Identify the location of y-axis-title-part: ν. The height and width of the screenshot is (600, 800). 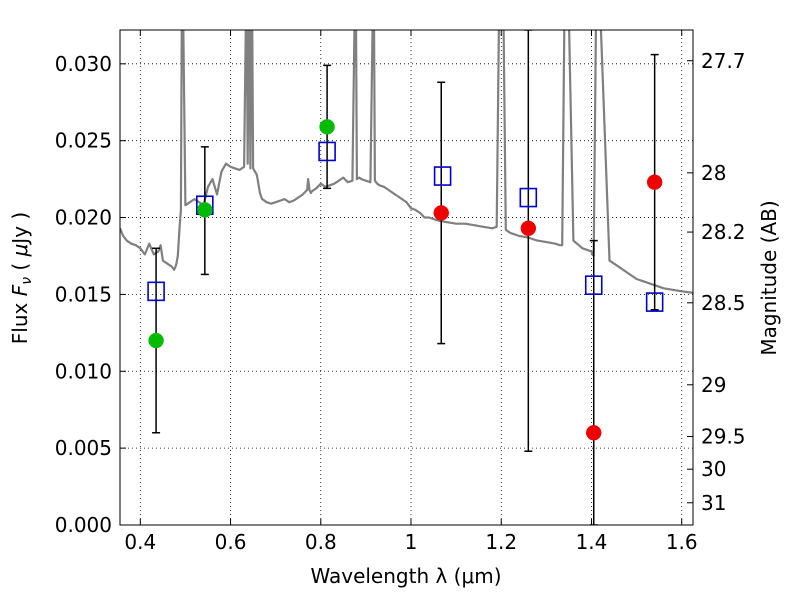
(27, 281).